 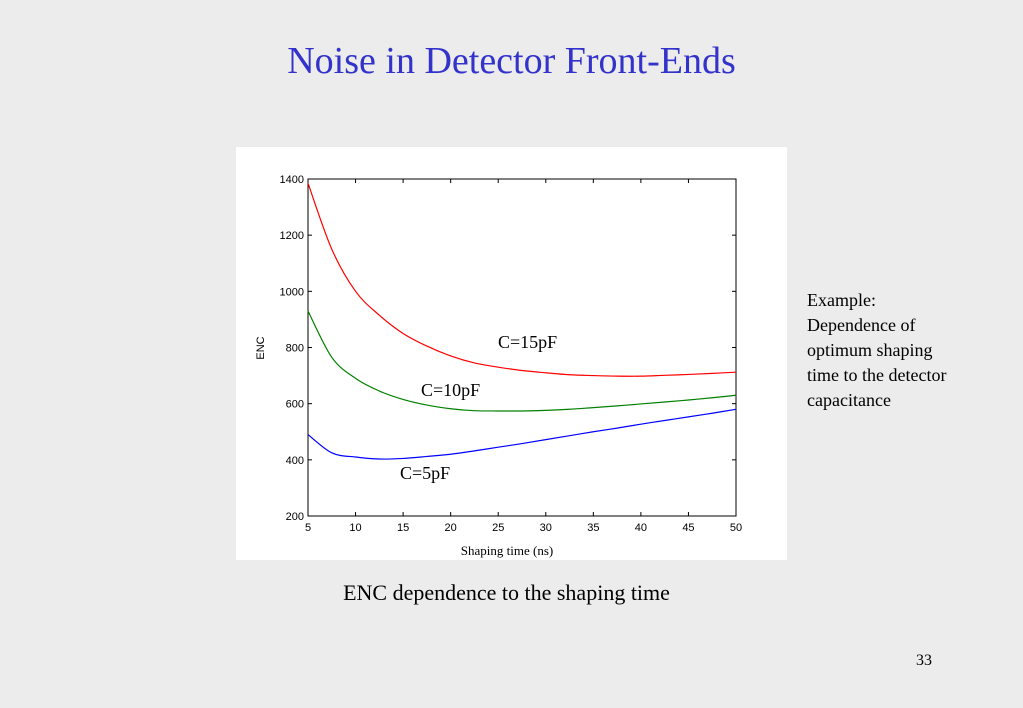 What do you see at coordinates (355, 528) in the screenshot?
I see `x-tick-label: 10` at bounding box center [355, 528].